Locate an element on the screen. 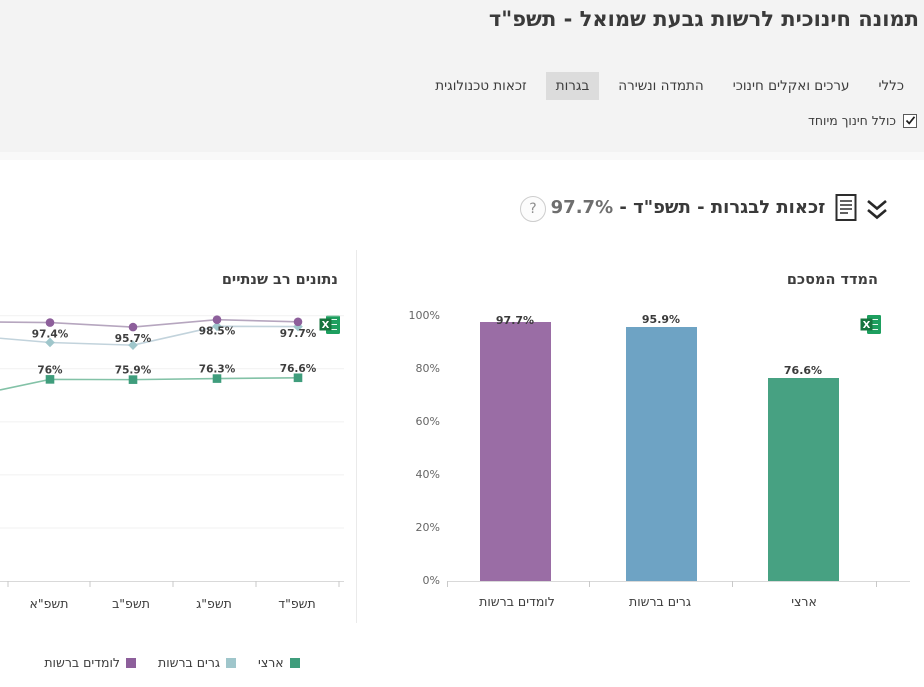 The width and height of the screenshot is (924, 687). x-axis-ticks is located at coordinates (173, 584).